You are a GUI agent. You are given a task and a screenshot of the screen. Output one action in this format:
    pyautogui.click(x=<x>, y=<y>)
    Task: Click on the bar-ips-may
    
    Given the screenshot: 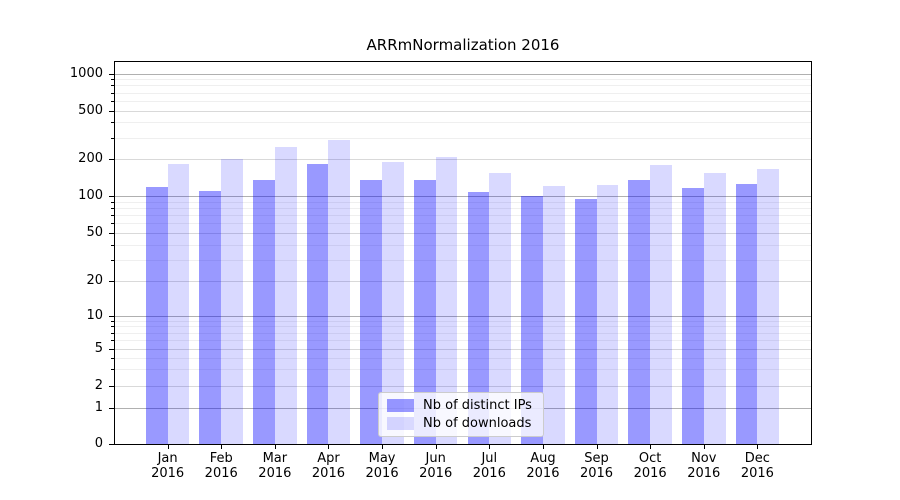 What is the action you would take?
    pyautogui.click(x=371, y=312)
    